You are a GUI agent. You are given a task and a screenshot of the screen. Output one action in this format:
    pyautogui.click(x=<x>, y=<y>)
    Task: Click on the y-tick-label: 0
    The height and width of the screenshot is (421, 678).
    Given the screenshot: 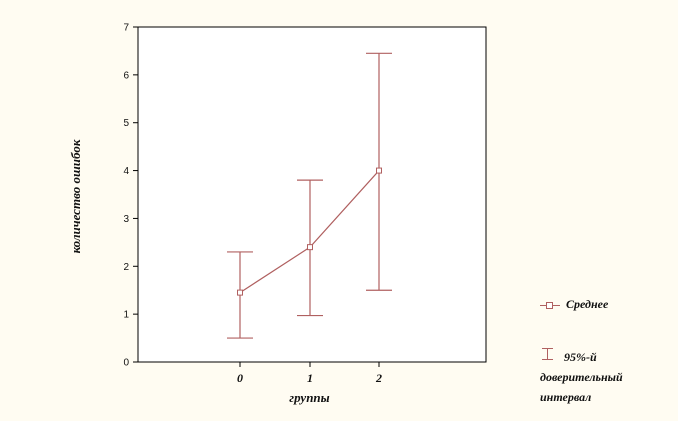 What is the action you would take?
    pyautogui.click(x=126, y=363)
    